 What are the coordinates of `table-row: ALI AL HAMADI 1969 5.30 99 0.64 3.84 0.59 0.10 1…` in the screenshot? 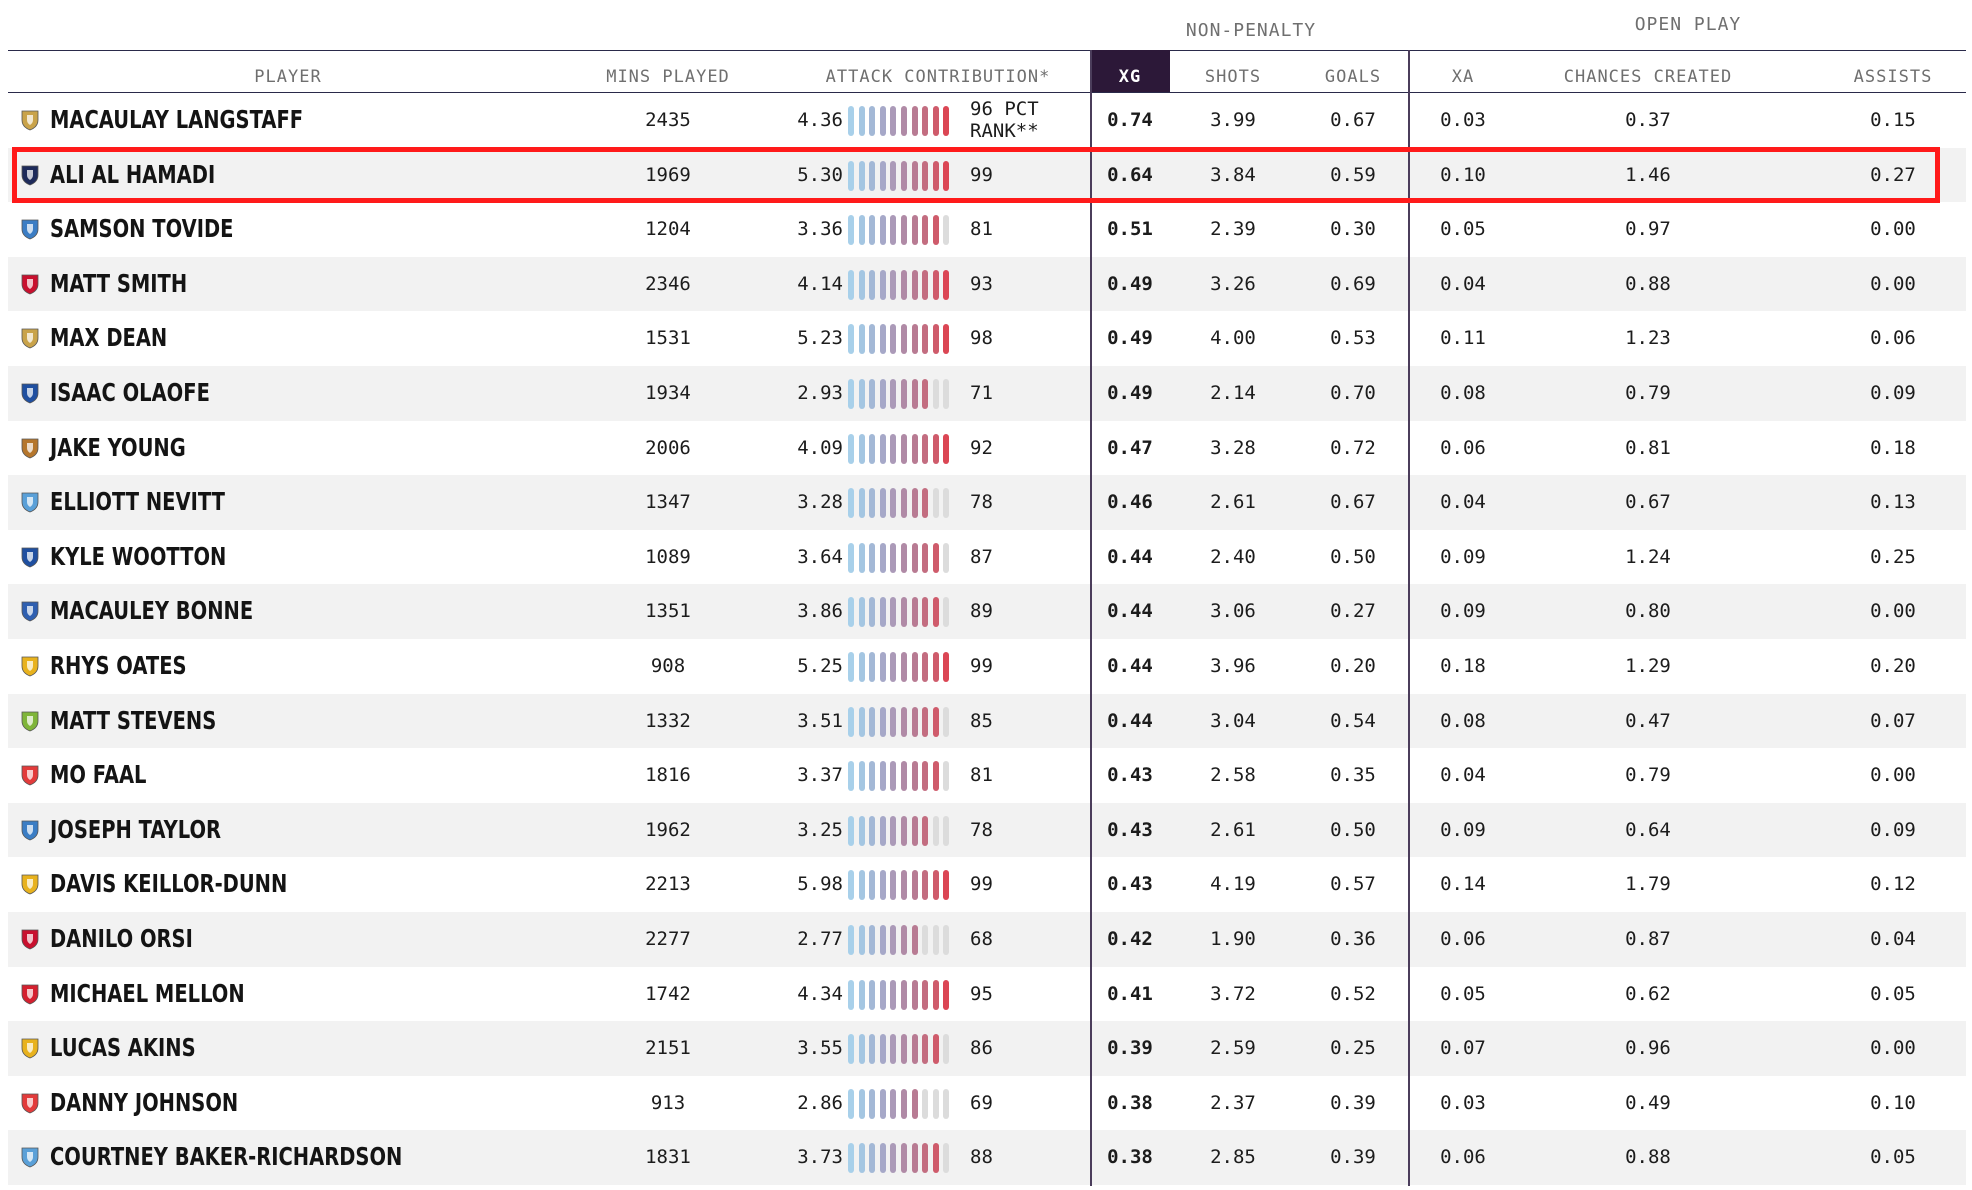 It's located at (987, 175).